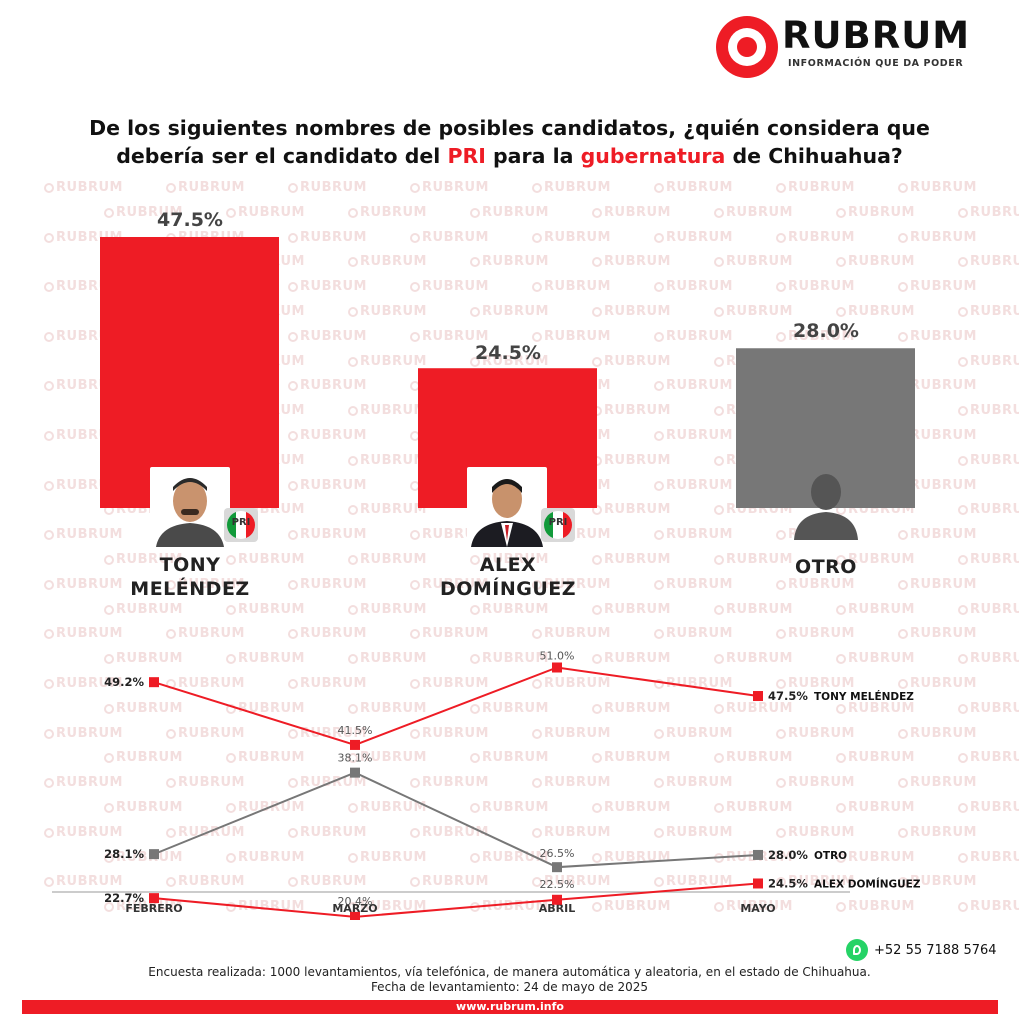 The image size is (1019, 1024). Describe the element at coordinates (466, 156) in the screenshot. I see `title-text-pri: PRI` at that location.